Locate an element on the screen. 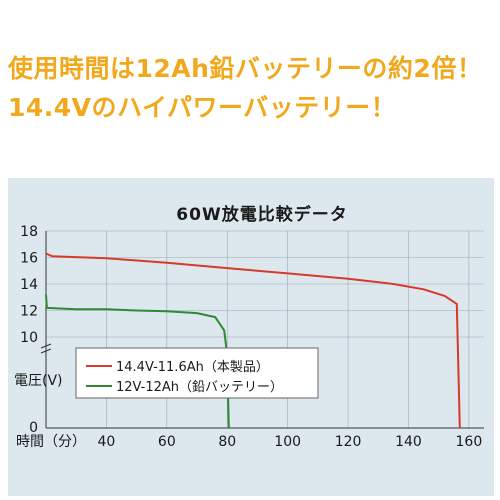 The image size is (500, 500). x-tick-label: 160 is located at coordinates (469, 442).